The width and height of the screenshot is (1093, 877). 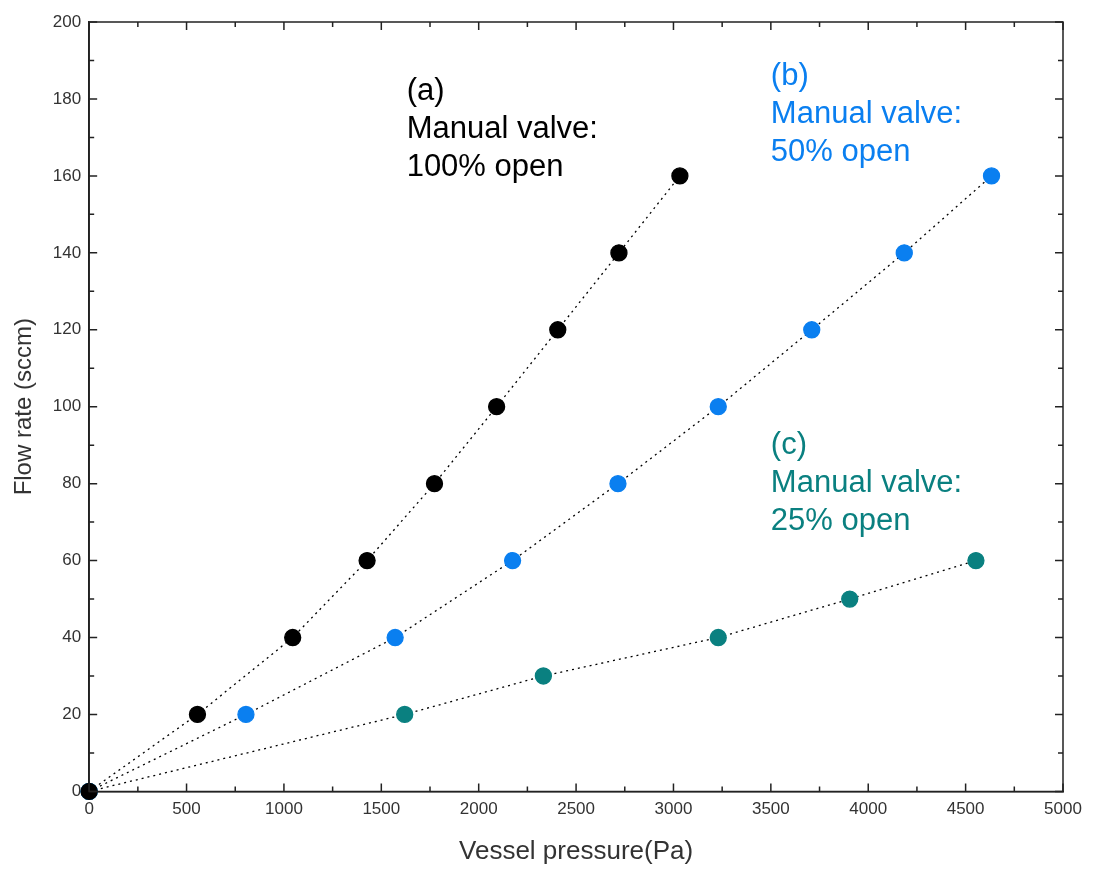 What do you see at coordinates (67, 329) in the screenshot?
I see `y-tick-label: 120` at bounding box center [67, 329].